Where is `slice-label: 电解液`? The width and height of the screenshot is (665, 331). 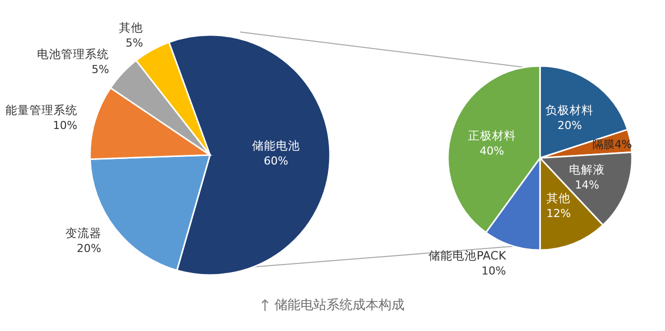
slice-label: 电解液 is located at coordinates (587, 169).